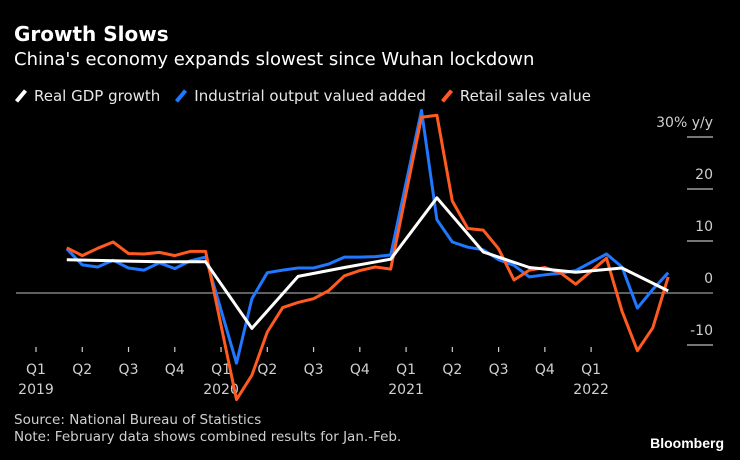 The image size is (740, 460). I want to click on legend-label: Industrial output valued added, so click(310, 96).